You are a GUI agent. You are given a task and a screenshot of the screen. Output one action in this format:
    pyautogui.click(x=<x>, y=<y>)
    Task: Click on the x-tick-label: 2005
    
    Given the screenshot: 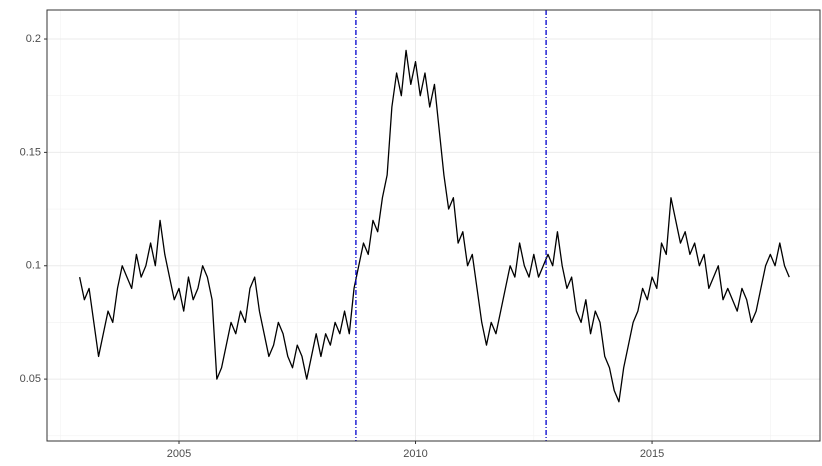 What is the action you would take?
    pyautogui.click(x=179, y=454)
    